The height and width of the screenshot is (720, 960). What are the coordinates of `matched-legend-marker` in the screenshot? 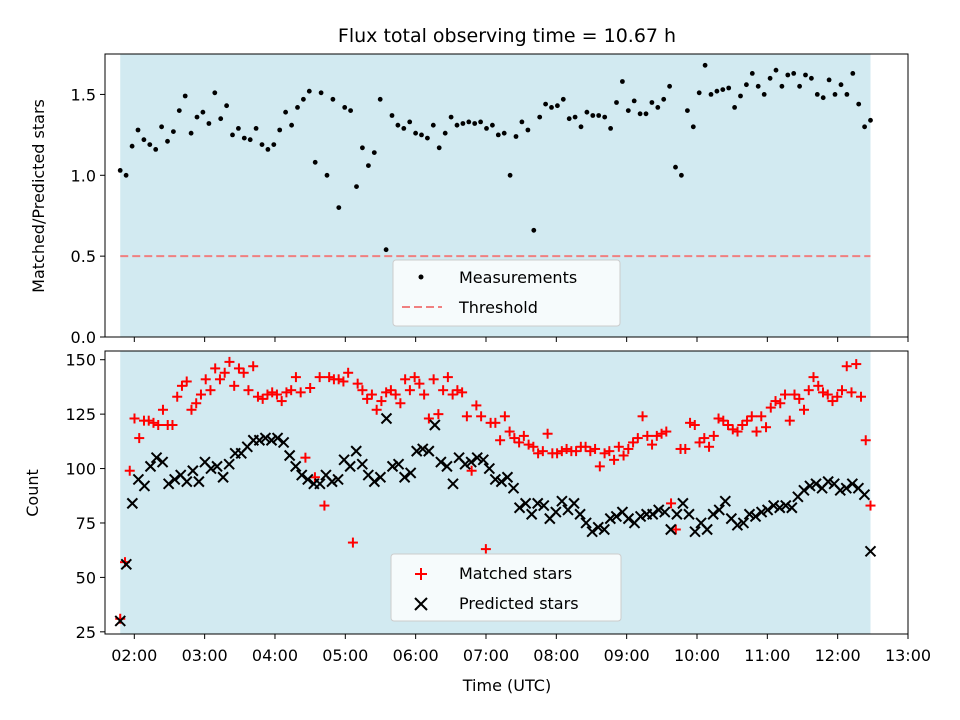 It's located at (421, 574).